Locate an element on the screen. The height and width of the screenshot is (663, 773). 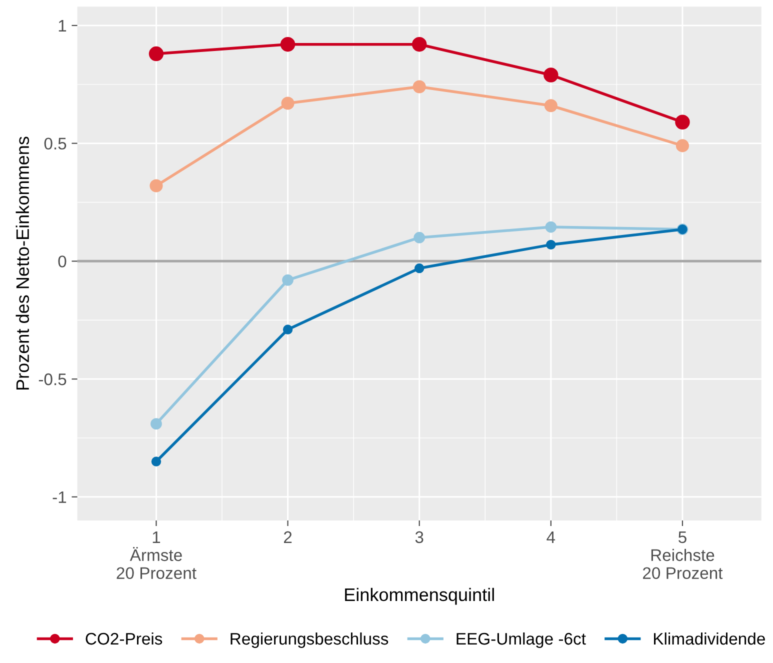
legend-label: CO2-Preis is located at coordinates (124, 638).